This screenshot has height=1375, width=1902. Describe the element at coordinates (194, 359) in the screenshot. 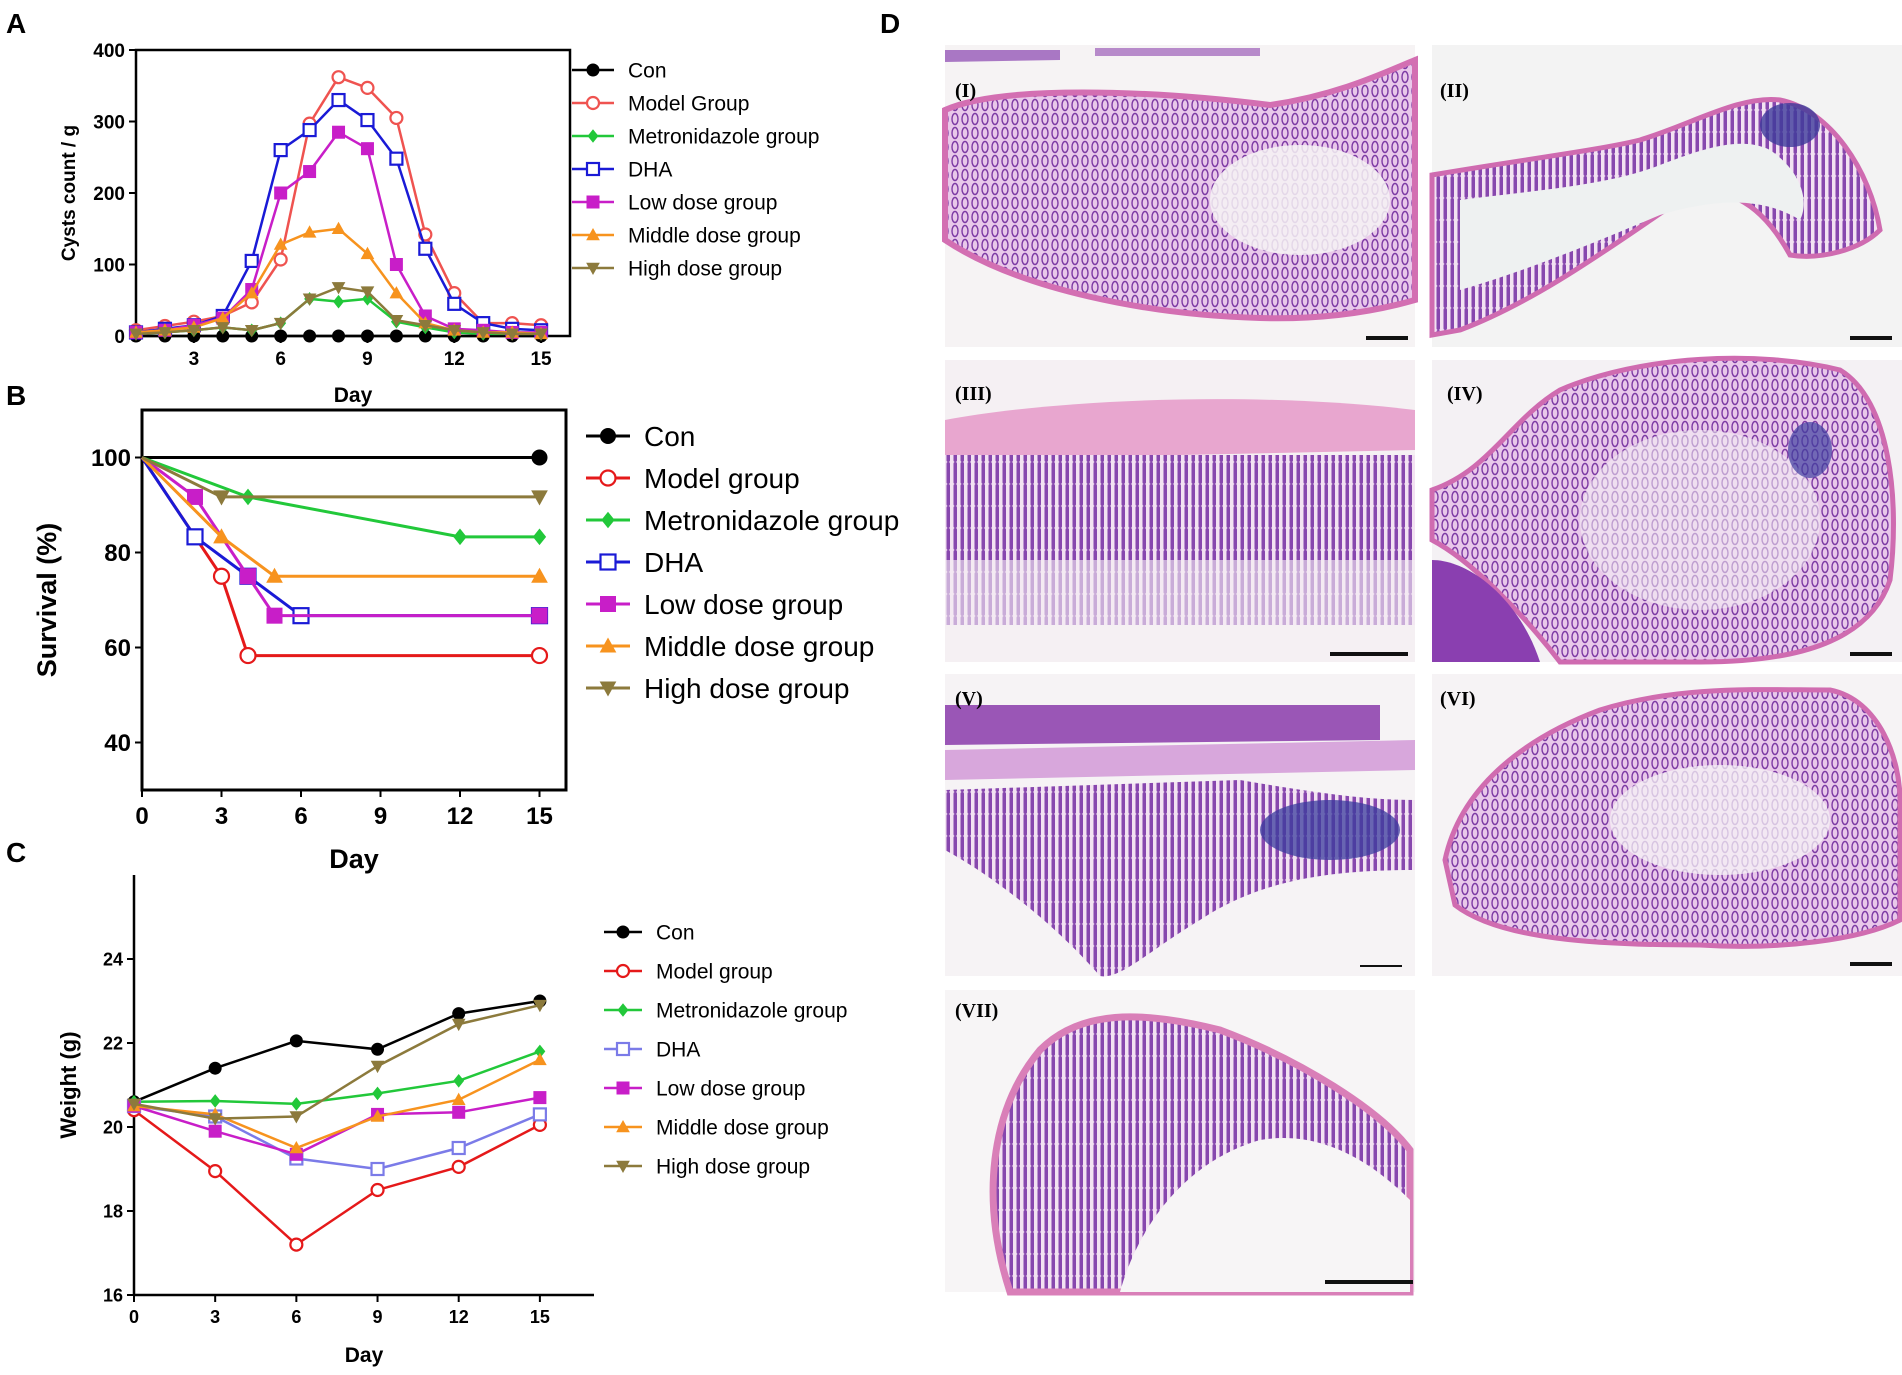

I see `x-tick-label: 3` at that location.